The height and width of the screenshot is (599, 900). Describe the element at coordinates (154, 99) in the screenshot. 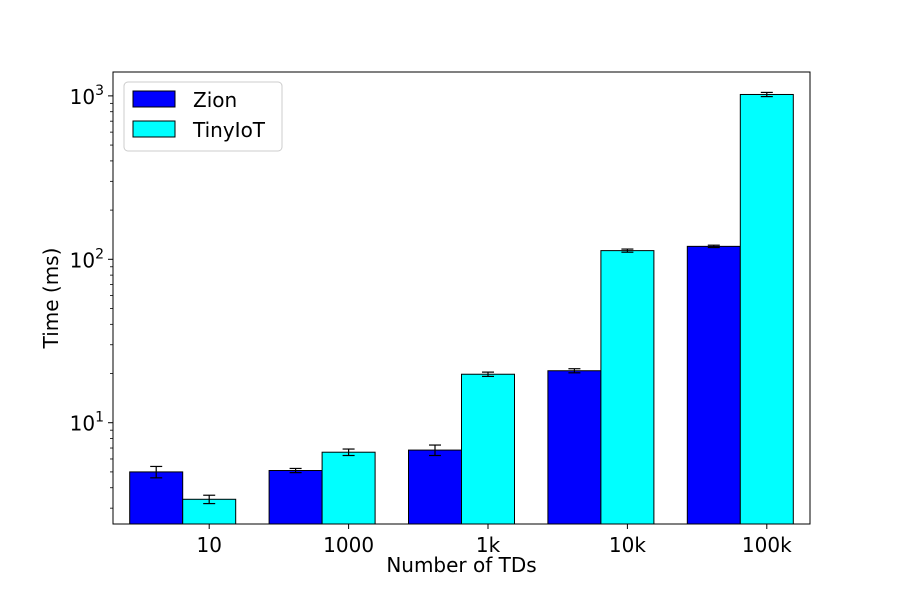

I see `legend-swatch-zion` at that location.